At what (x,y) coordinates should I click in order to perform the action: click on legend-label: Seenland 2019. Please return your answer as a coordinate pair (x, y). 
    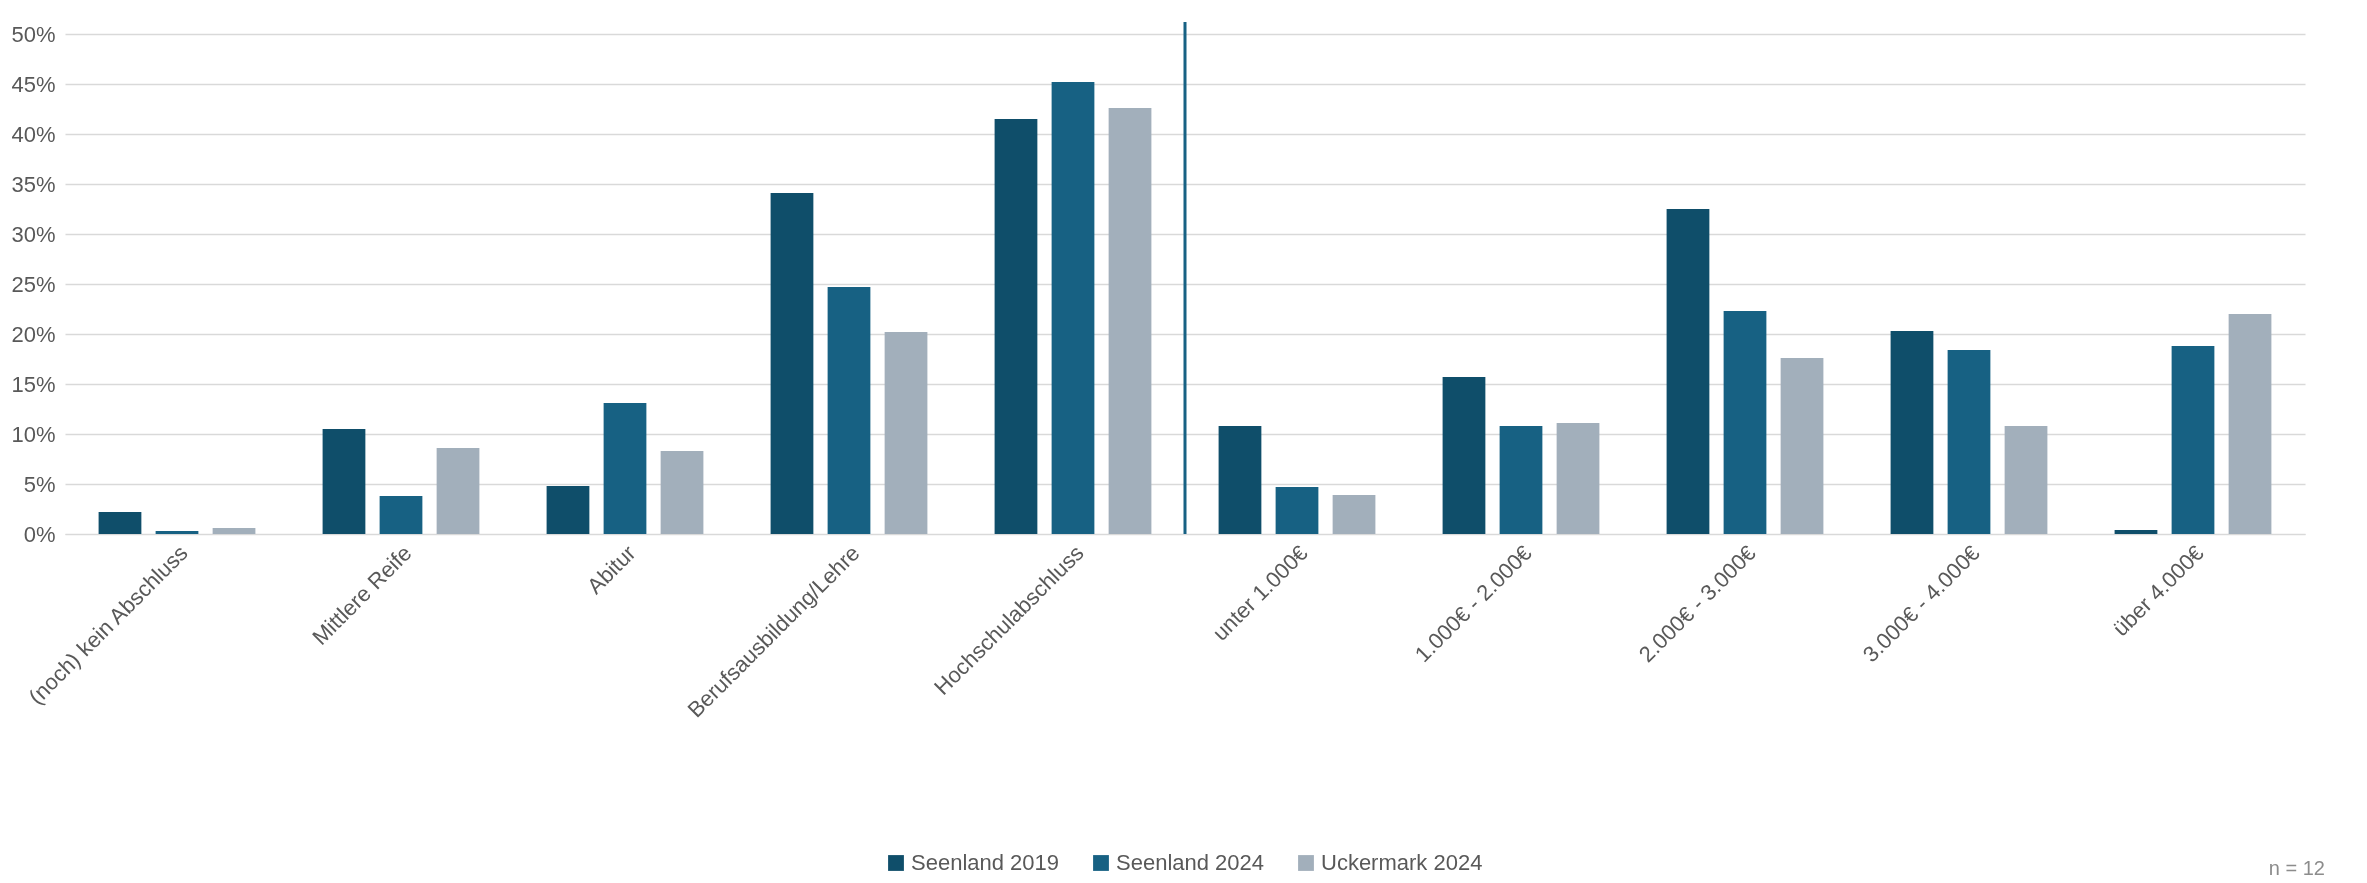
    Looking at the image, I should click on (985, 862).